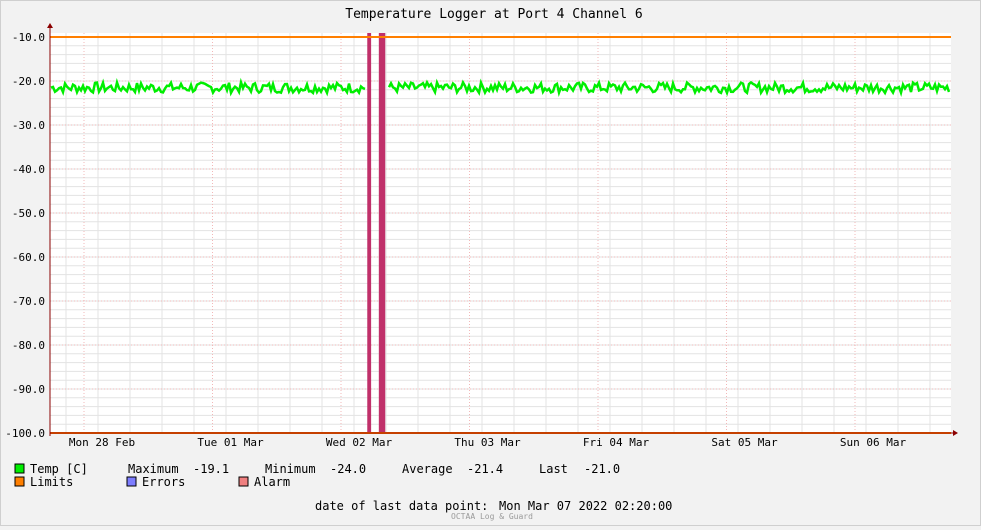  Describe the element at coordinates (153, 469) in the screenshot. I see `stat-max-label: Maximum` at that location.